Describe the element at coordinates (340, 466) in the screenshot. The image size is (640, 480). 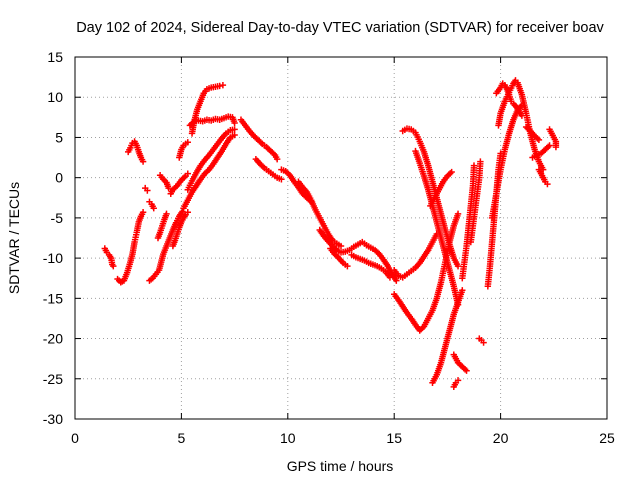
I see `x-axis-label: GPS time / hours` at that location.